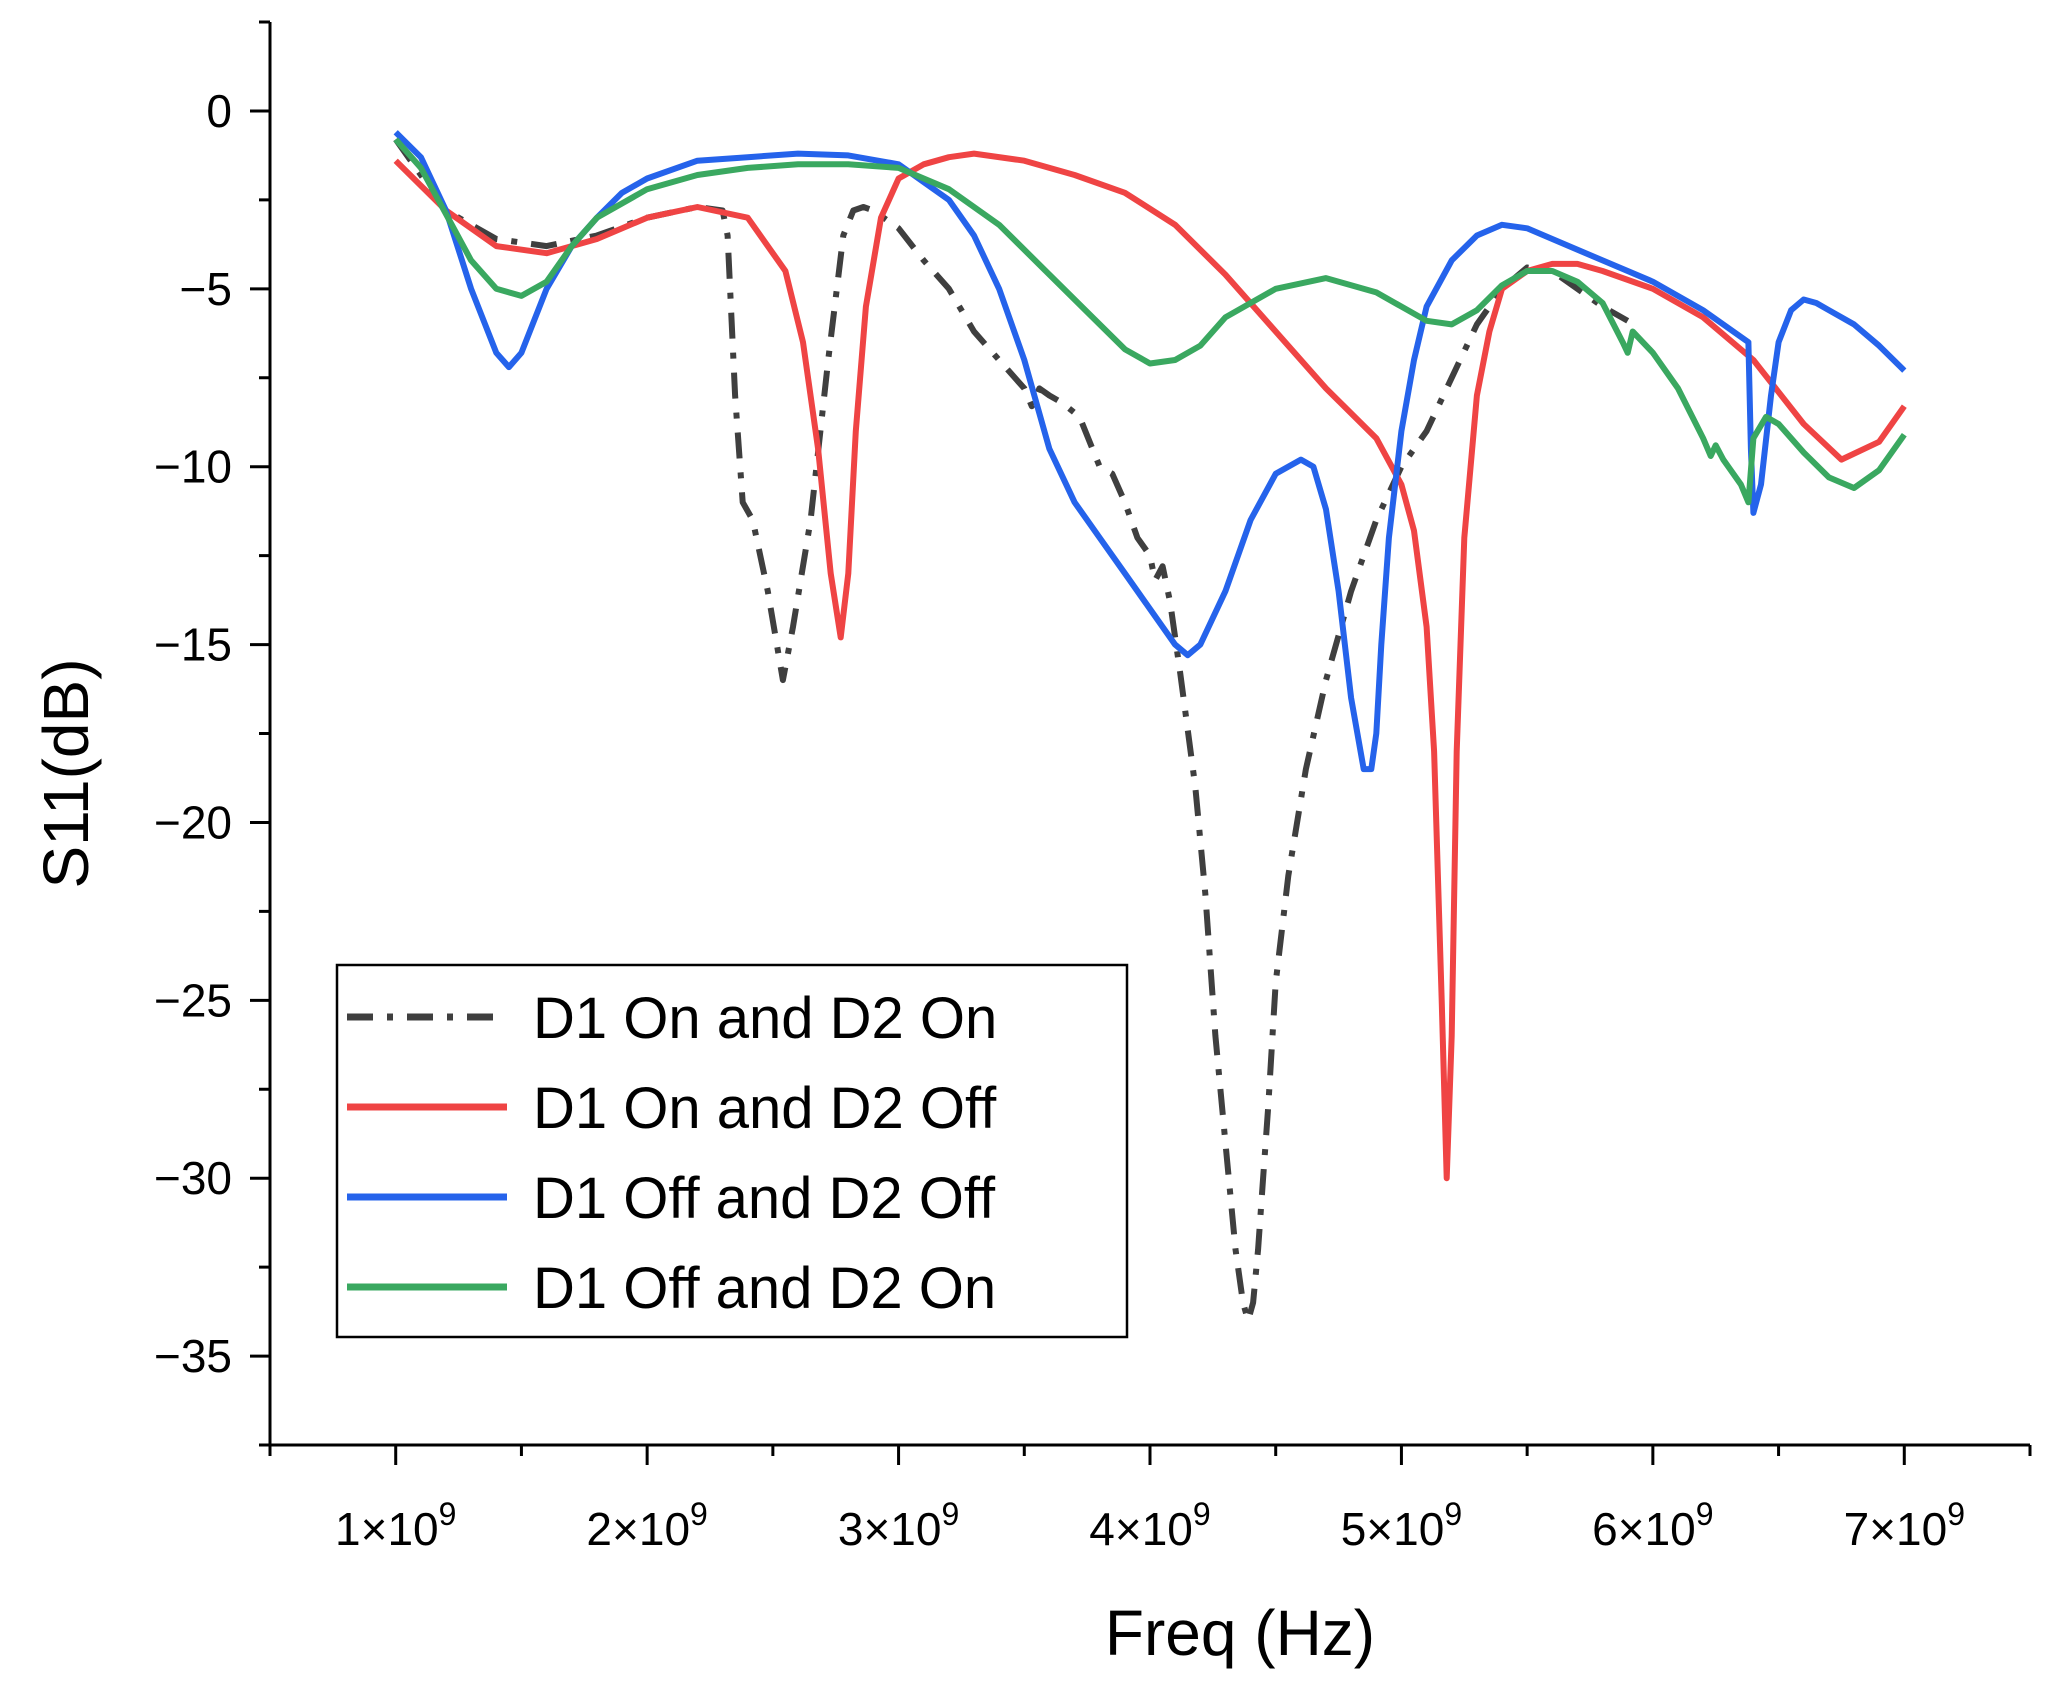  What do you see at coordinates (206, 289) in the screenshot?
I see `y-tick-label: −5` at bounding box center [206, 289].